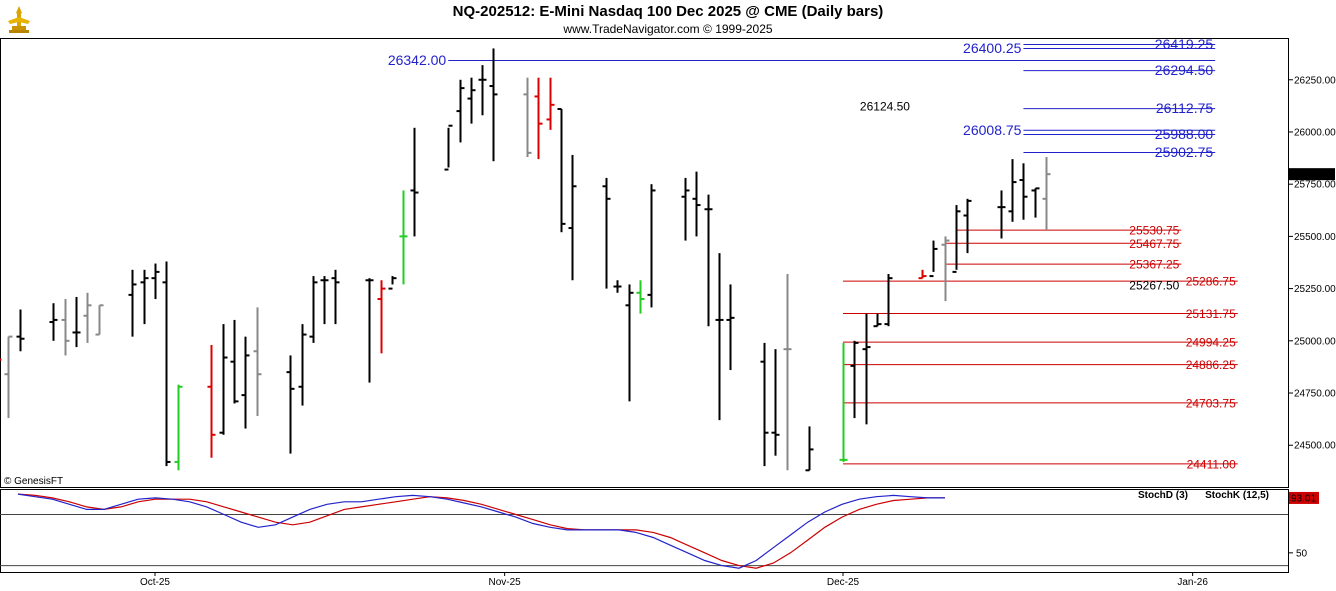 This screenshot has height=591, width=1336. What do you see at coordinates (1237, 495) in the screenshot?
I see `legend-stochk: StochK (12,5)` at bounding box center [1237, 495].